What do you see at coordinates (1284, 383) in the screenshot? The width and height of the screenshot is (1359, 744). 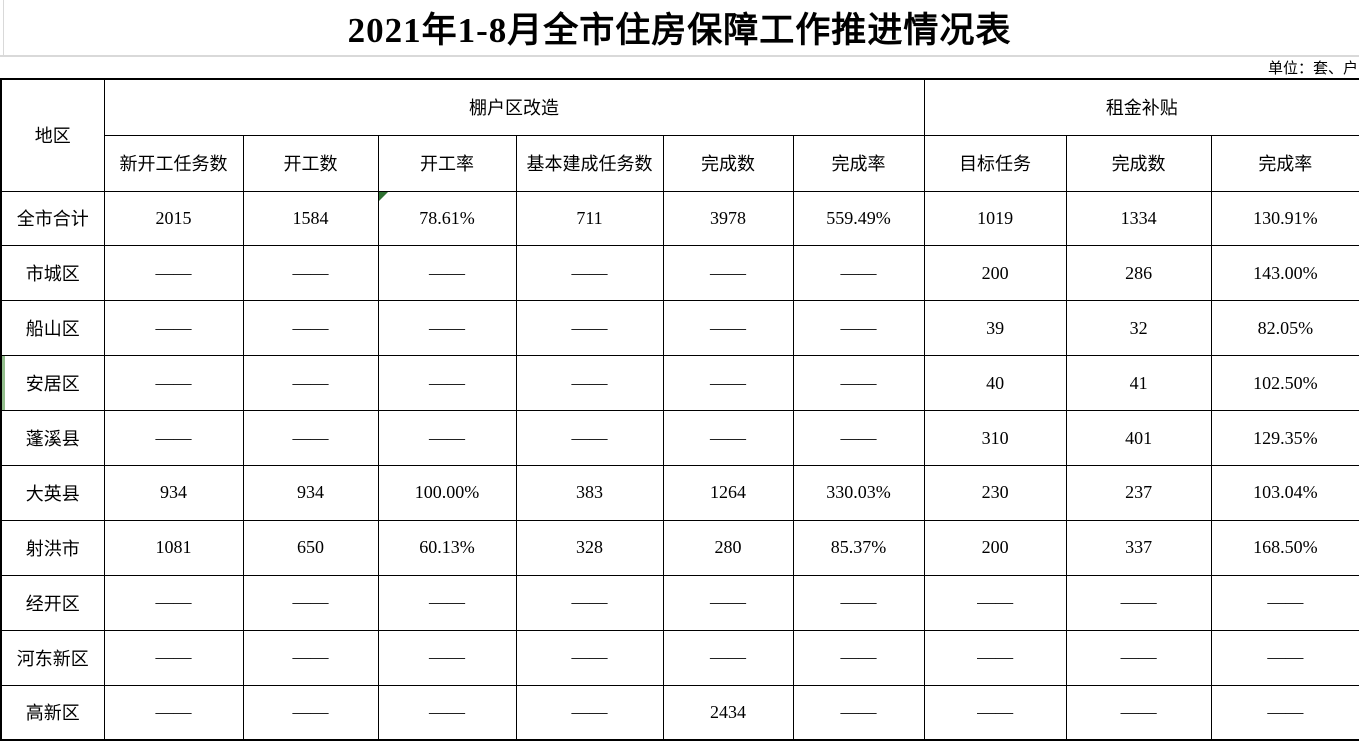 I see `value-cell: 102.50%` at bounding box center [1284, 383].